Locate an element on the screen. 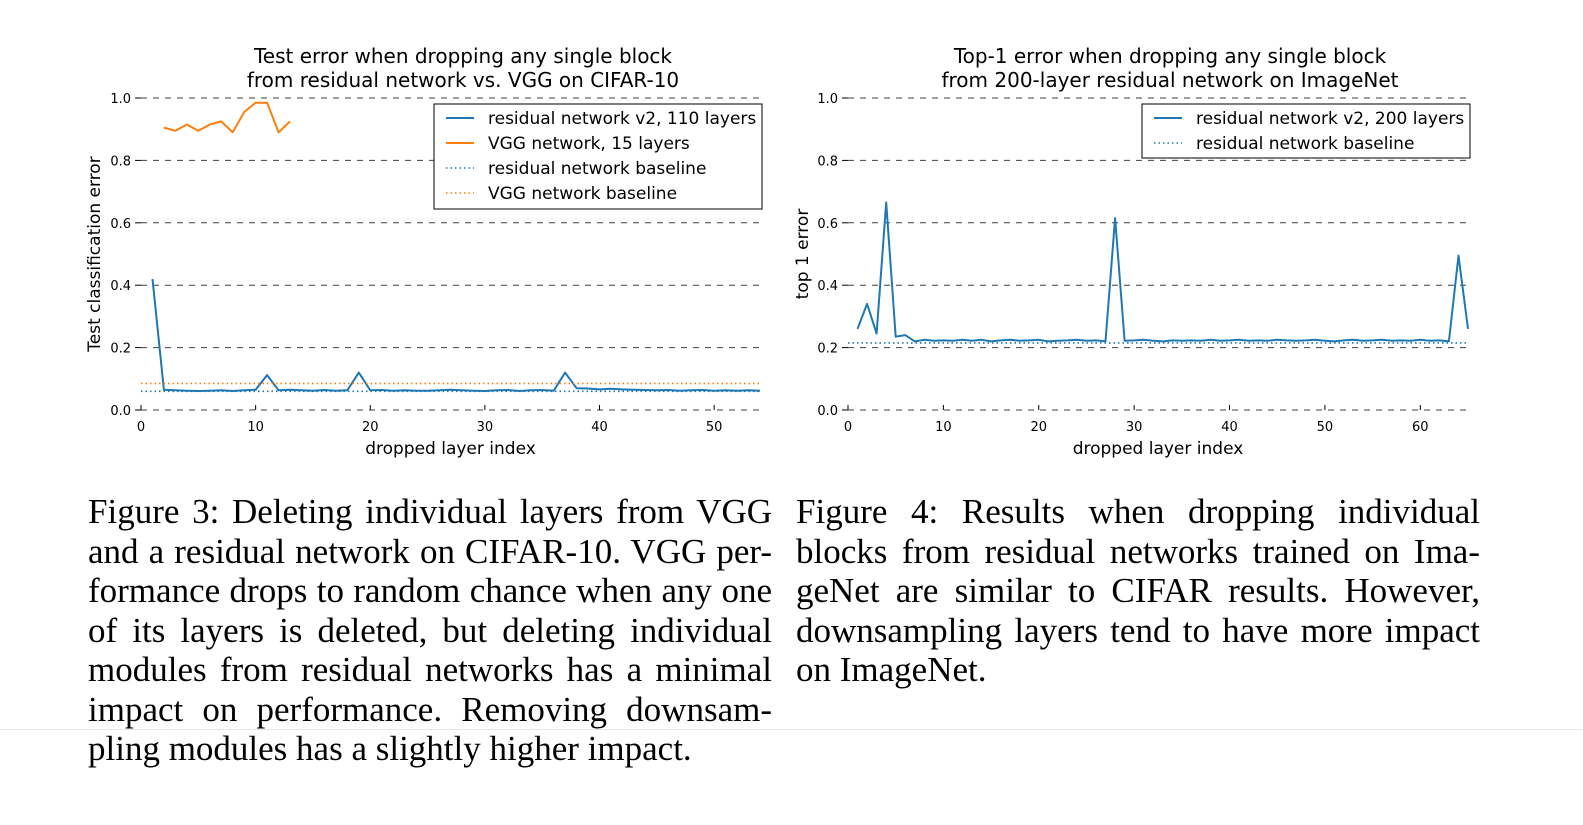 The image size is (1583, 825). legend-label: residual network v2, 200 layers is located at coordinates (1330, 119).